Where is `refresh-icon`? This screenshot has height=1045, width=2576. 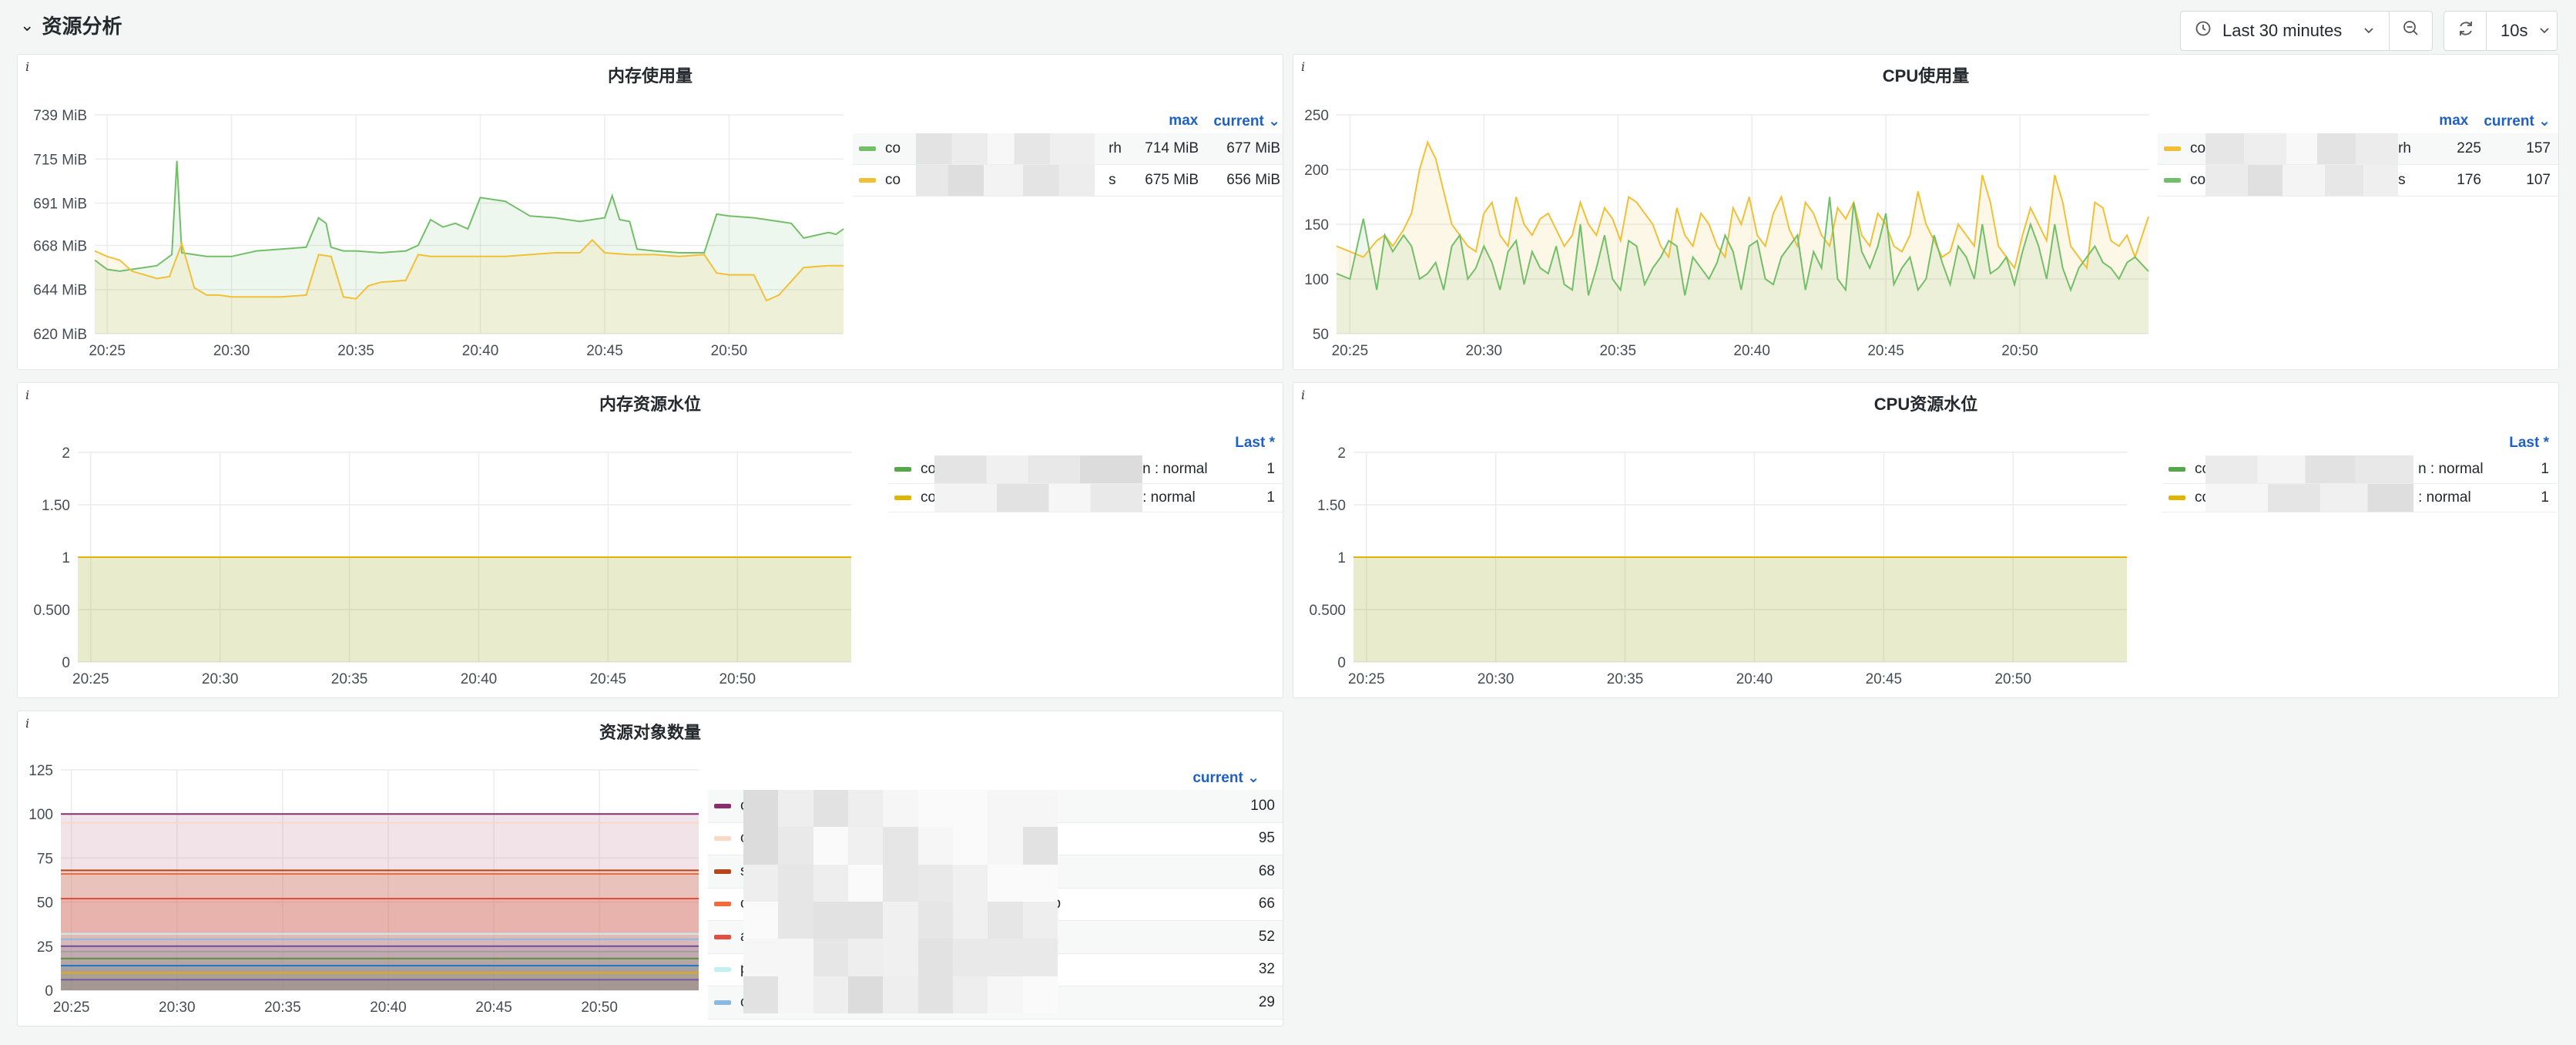 refresh-icon is located at coordinates (2466, 30).